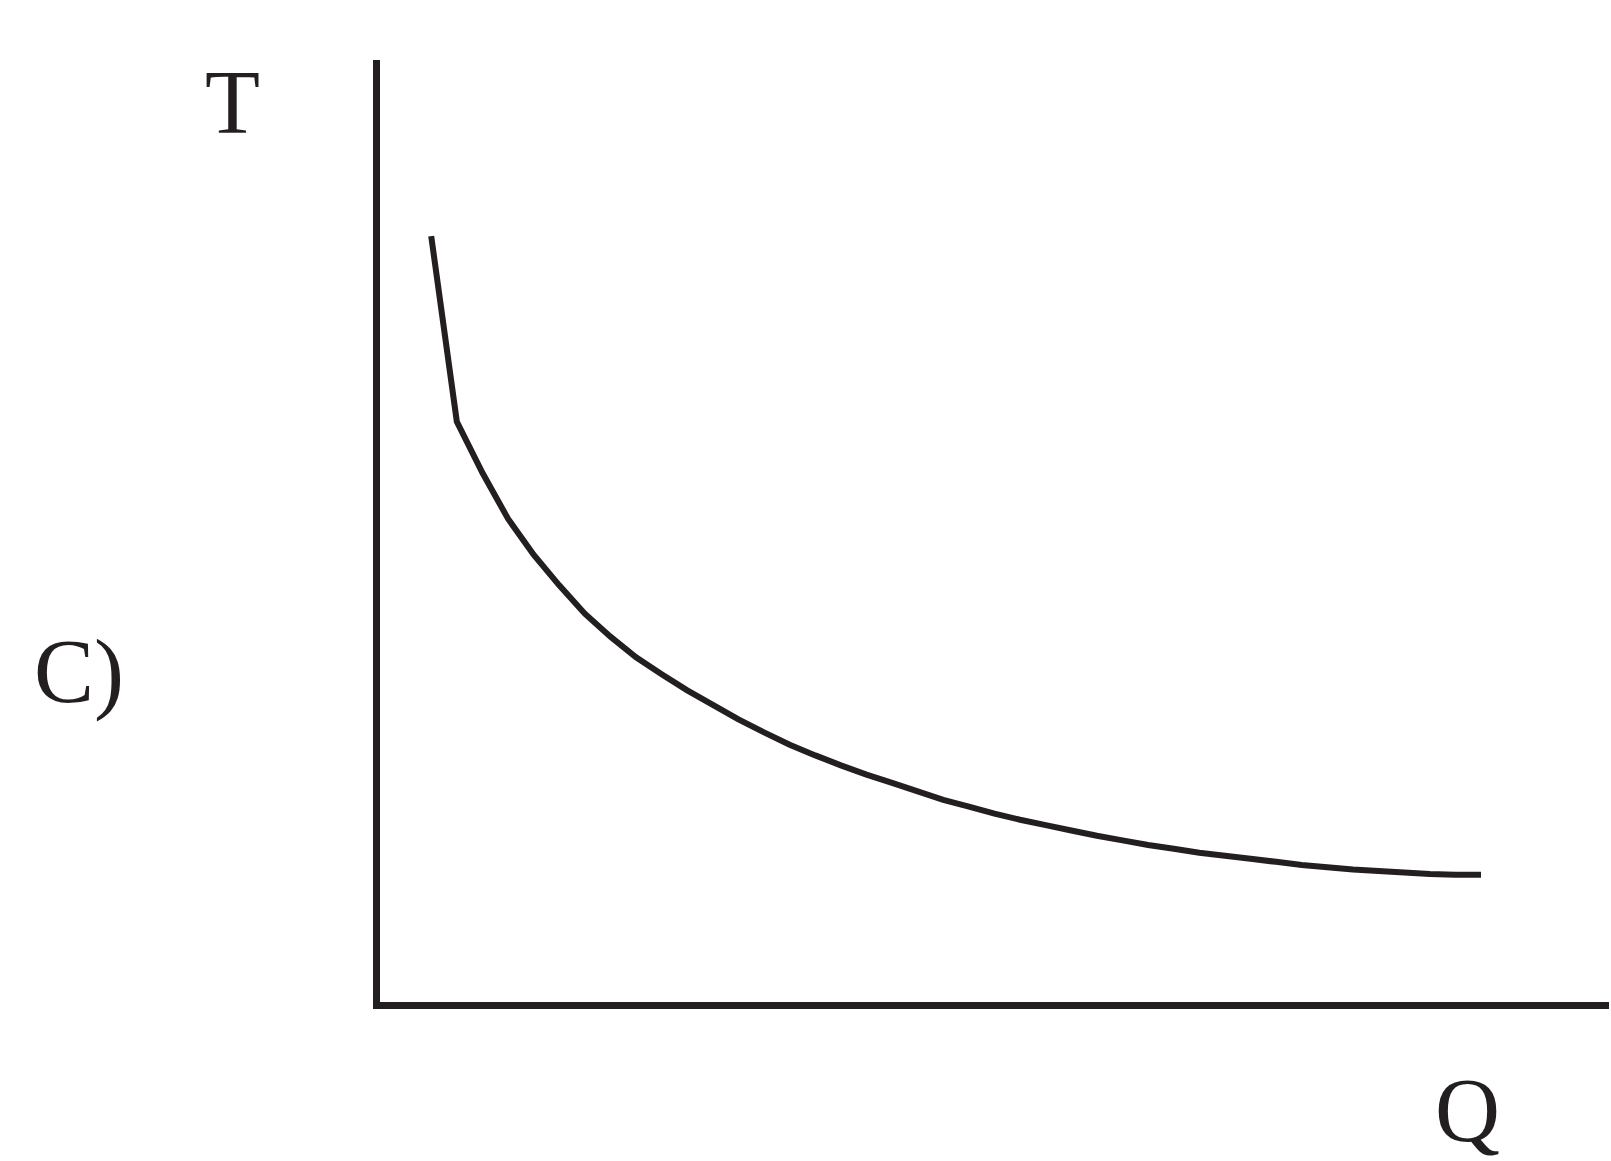 The width and height of the screenshot is (1611, 1161). Describe the element at coordinates (232, 102) in the screenshot. I see `y-axis-title: T` at that location.